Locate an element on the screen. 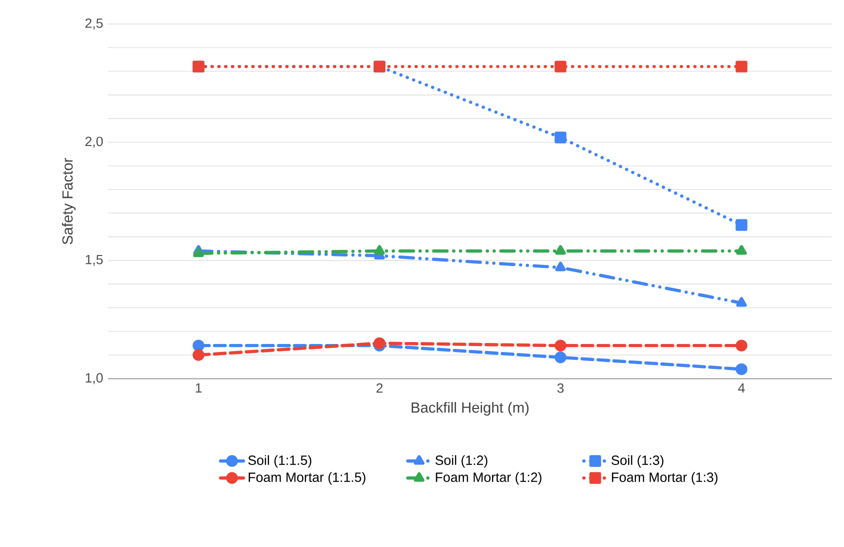 This screenshot has width=844, height=547. legend-label: Soil (1:2) is located at coordinates (461, 461).